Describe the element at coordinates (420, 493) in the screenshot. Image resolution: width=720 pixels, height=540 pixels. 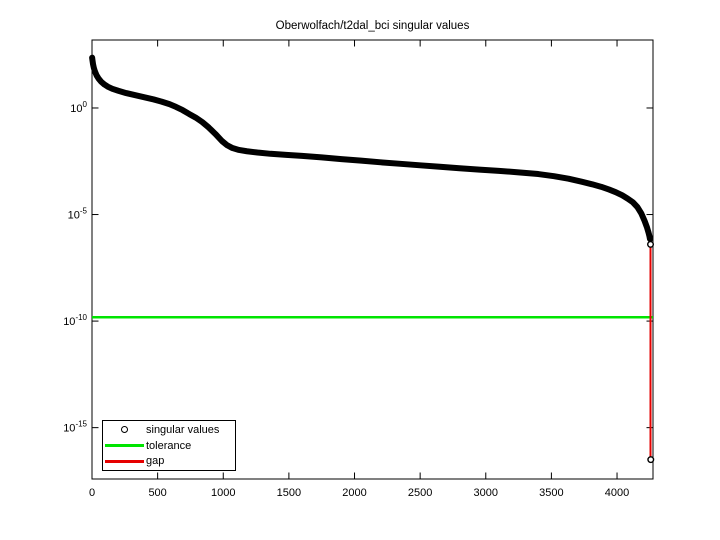
I see `x-tick-label: 2500` at that location.